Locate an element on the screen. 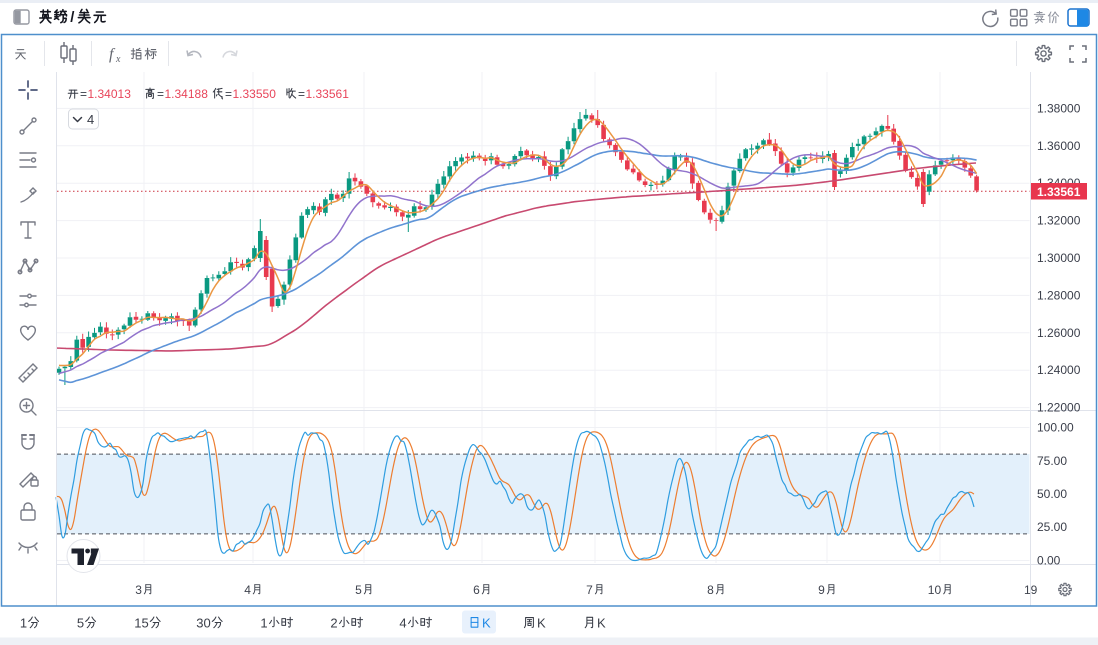 Image resolution: width=1098 pixels, height=645 pixels. svg-text: 1.36000 is located at coordinates (1059, 146).